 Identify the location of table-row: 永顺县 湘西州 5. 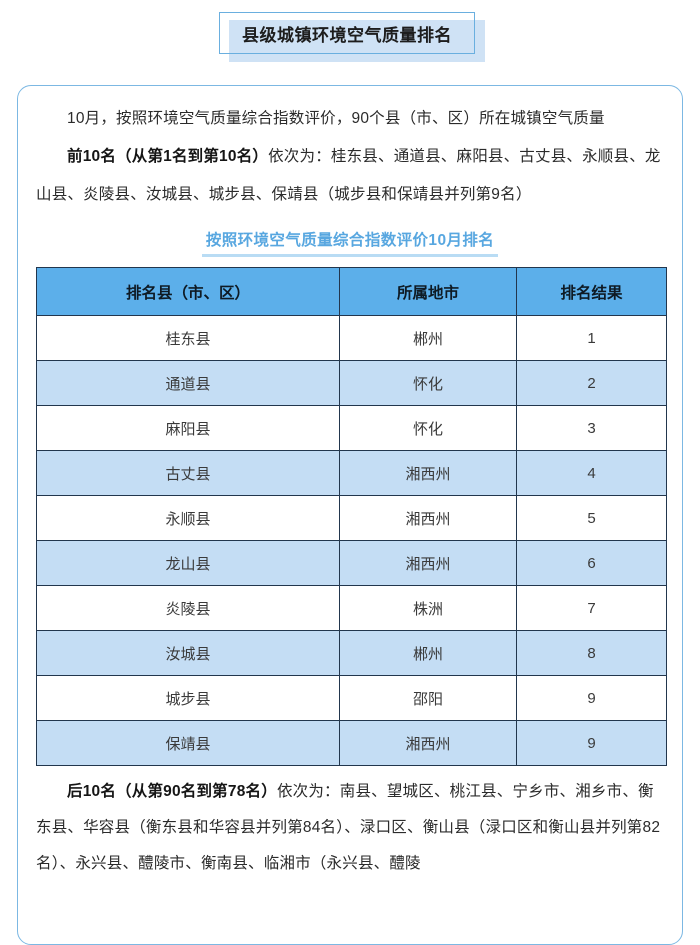
(351, 518).